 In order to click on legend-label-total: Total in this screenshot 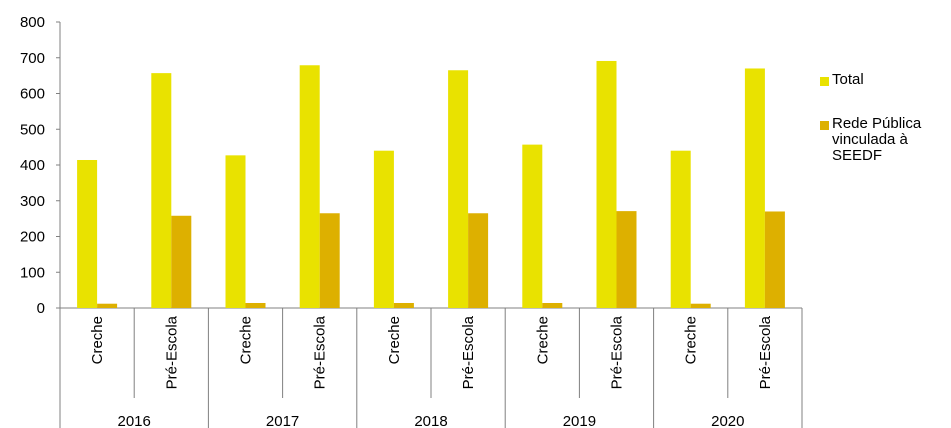, I will do `click(848, 79)`.